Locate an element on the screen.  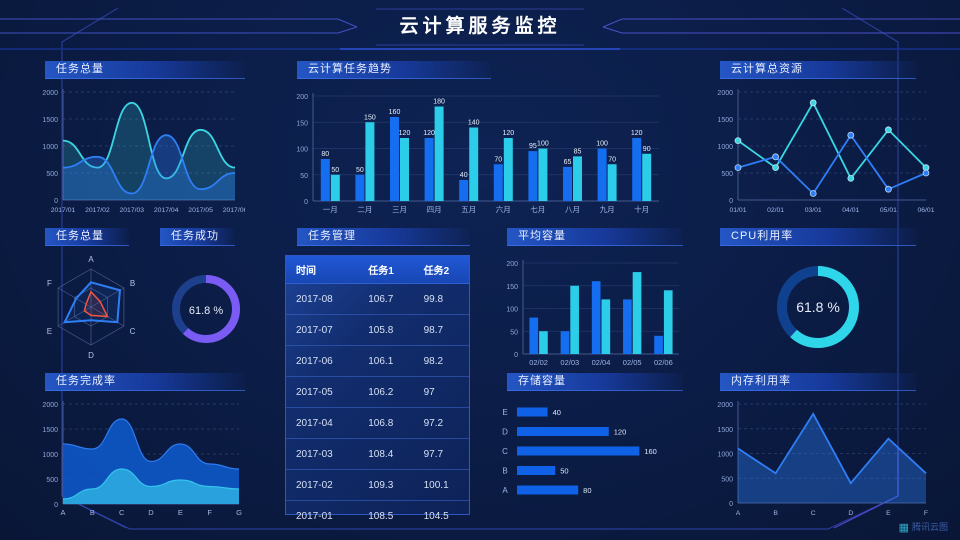
table-cell: 106.7 is located at coordinates (386, 299).